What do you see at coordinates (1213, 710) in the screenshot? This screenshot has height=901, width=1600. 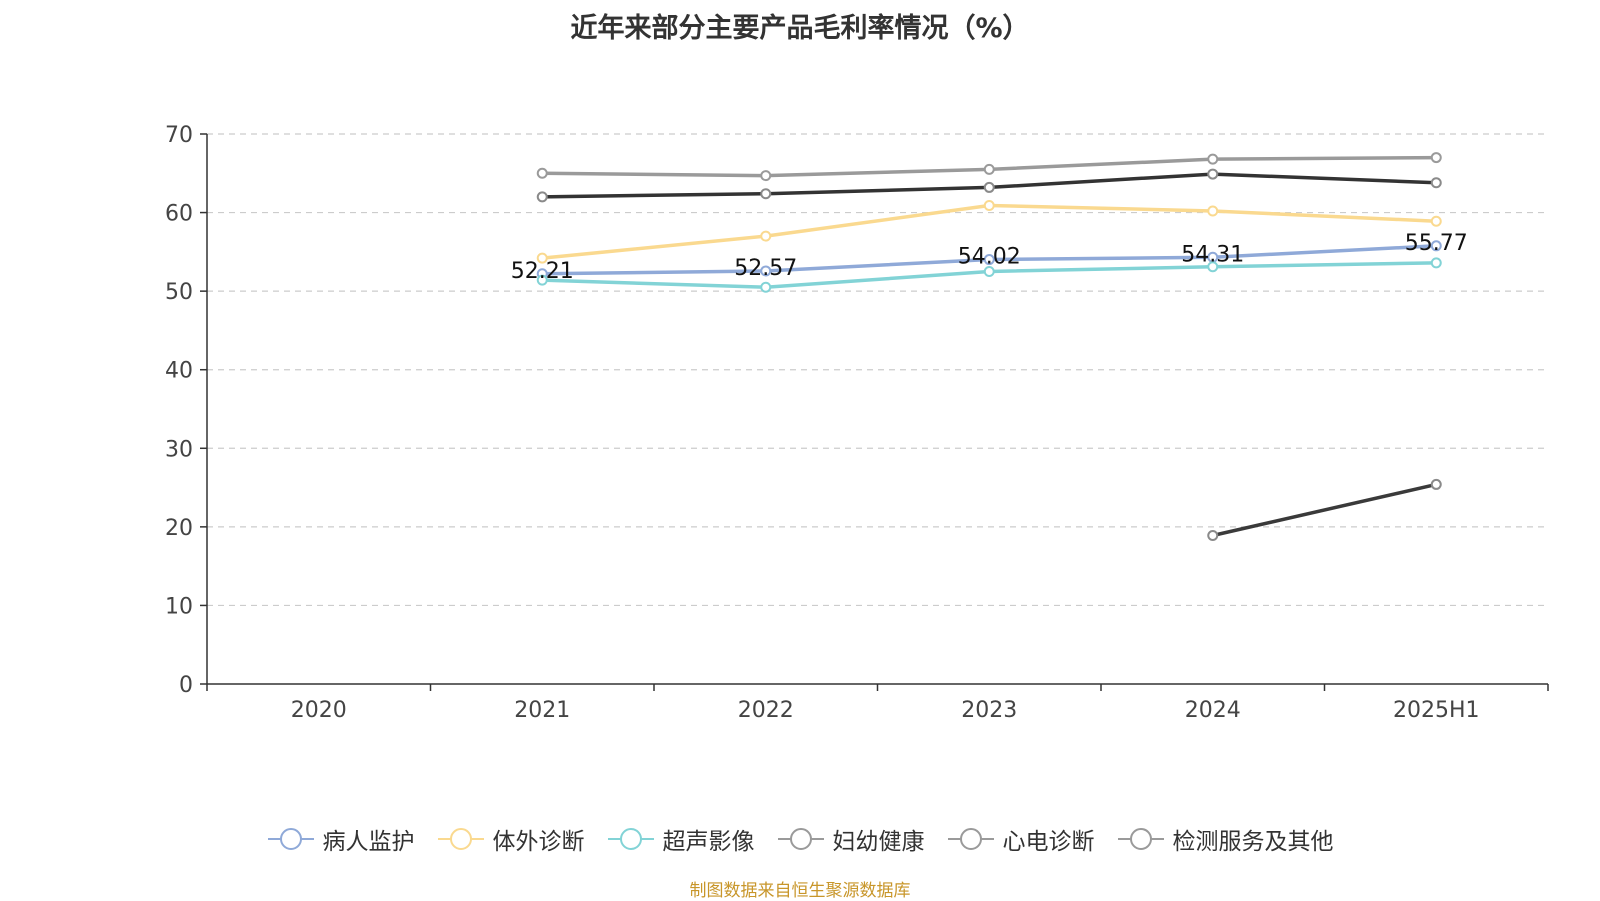 I see `x-tick-label: 2024` at bounding box center [1213, 710].